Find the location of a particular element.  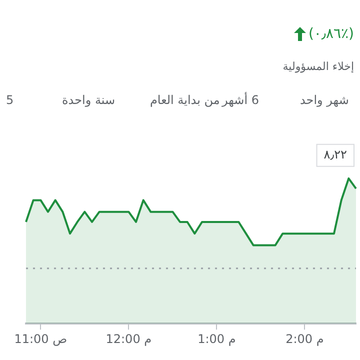

text: 6 أشهر is located at coordinates (240, 100).